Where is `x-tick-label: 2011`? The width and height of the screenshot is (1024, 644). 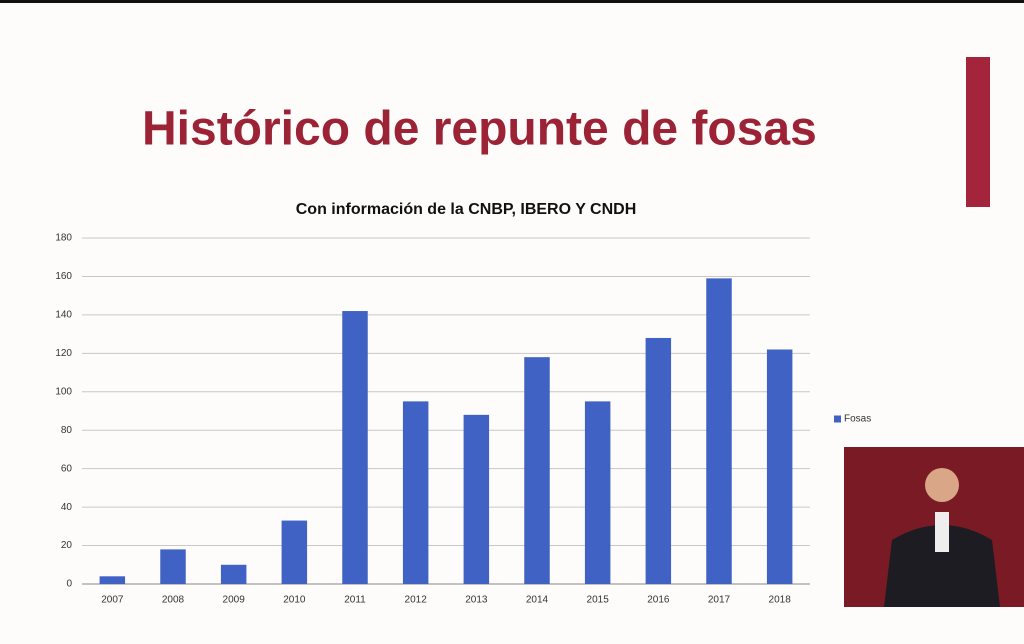
x-tick-label: 2011 is located at coordinates (355, 600).